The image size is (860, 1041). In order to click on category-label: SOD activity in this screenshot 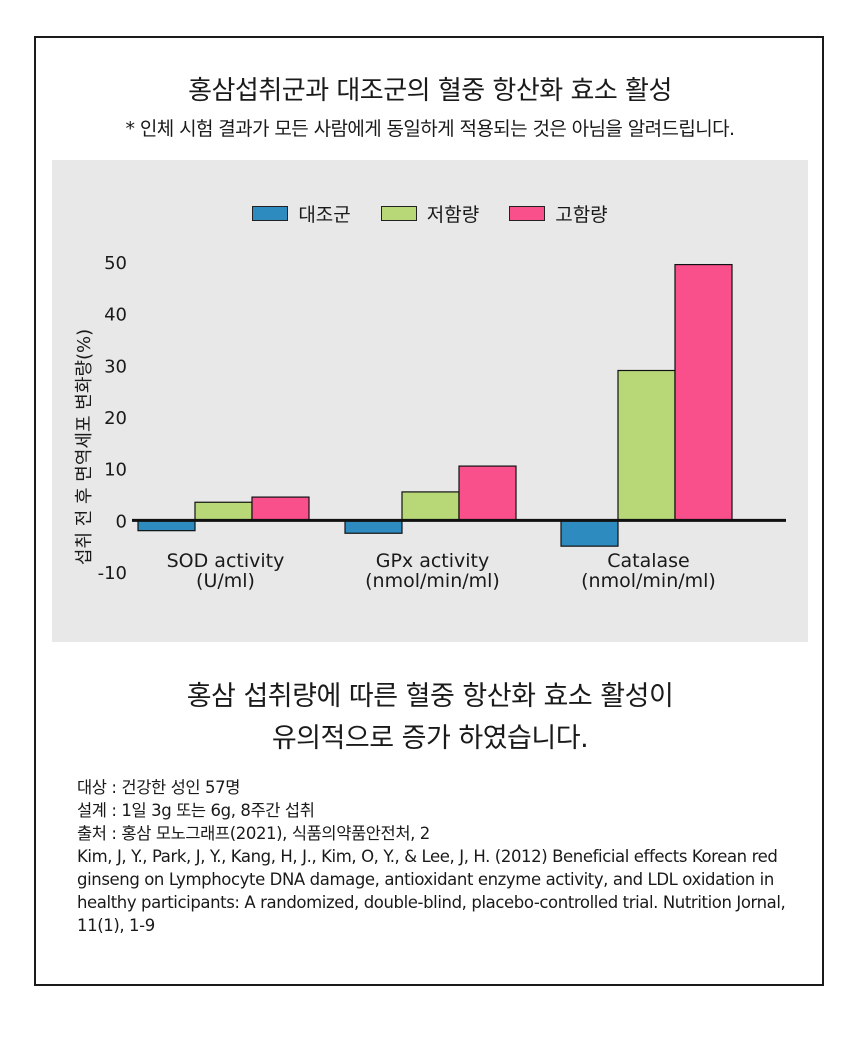, I will do `click(226, 561)`.